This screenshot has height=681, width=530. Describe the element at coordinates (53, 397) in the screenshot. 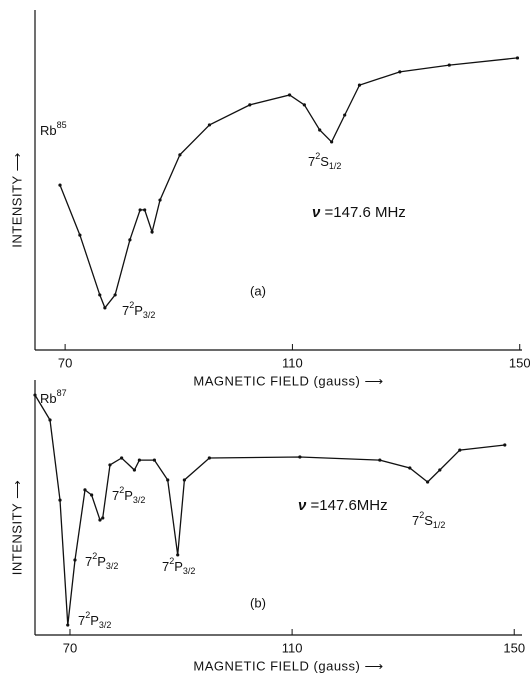

I see `isotope-label: Rb87` at that location.